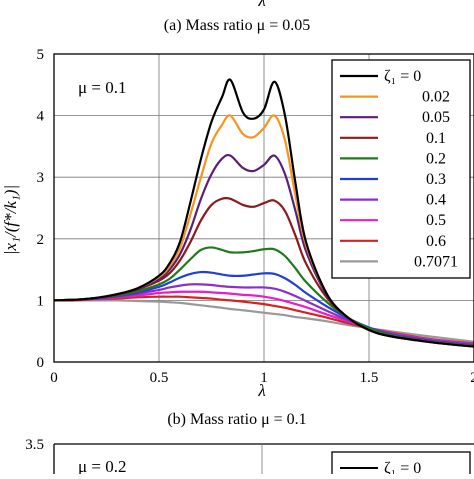 This screenshot has height=479, width=474. What do you see at coordinates (10, 220) in the screenshot?
I see `y-axis-label: |x₁/(f*/k₁)|` at bounding box center [10, 220].